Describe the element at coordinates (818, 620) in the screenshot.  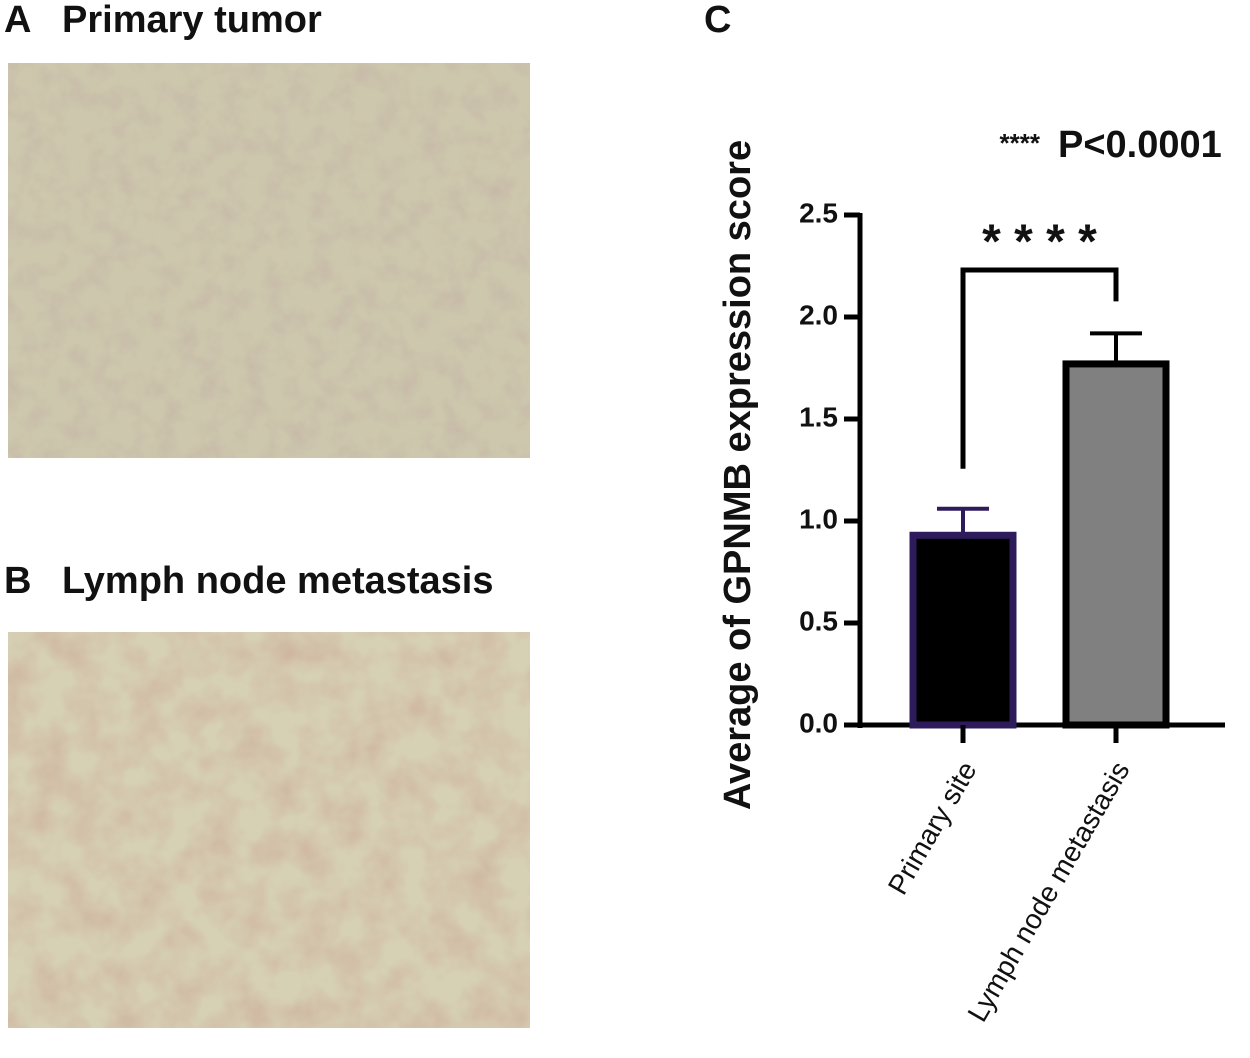
I see `y-tick-label: 0.5` at that location.